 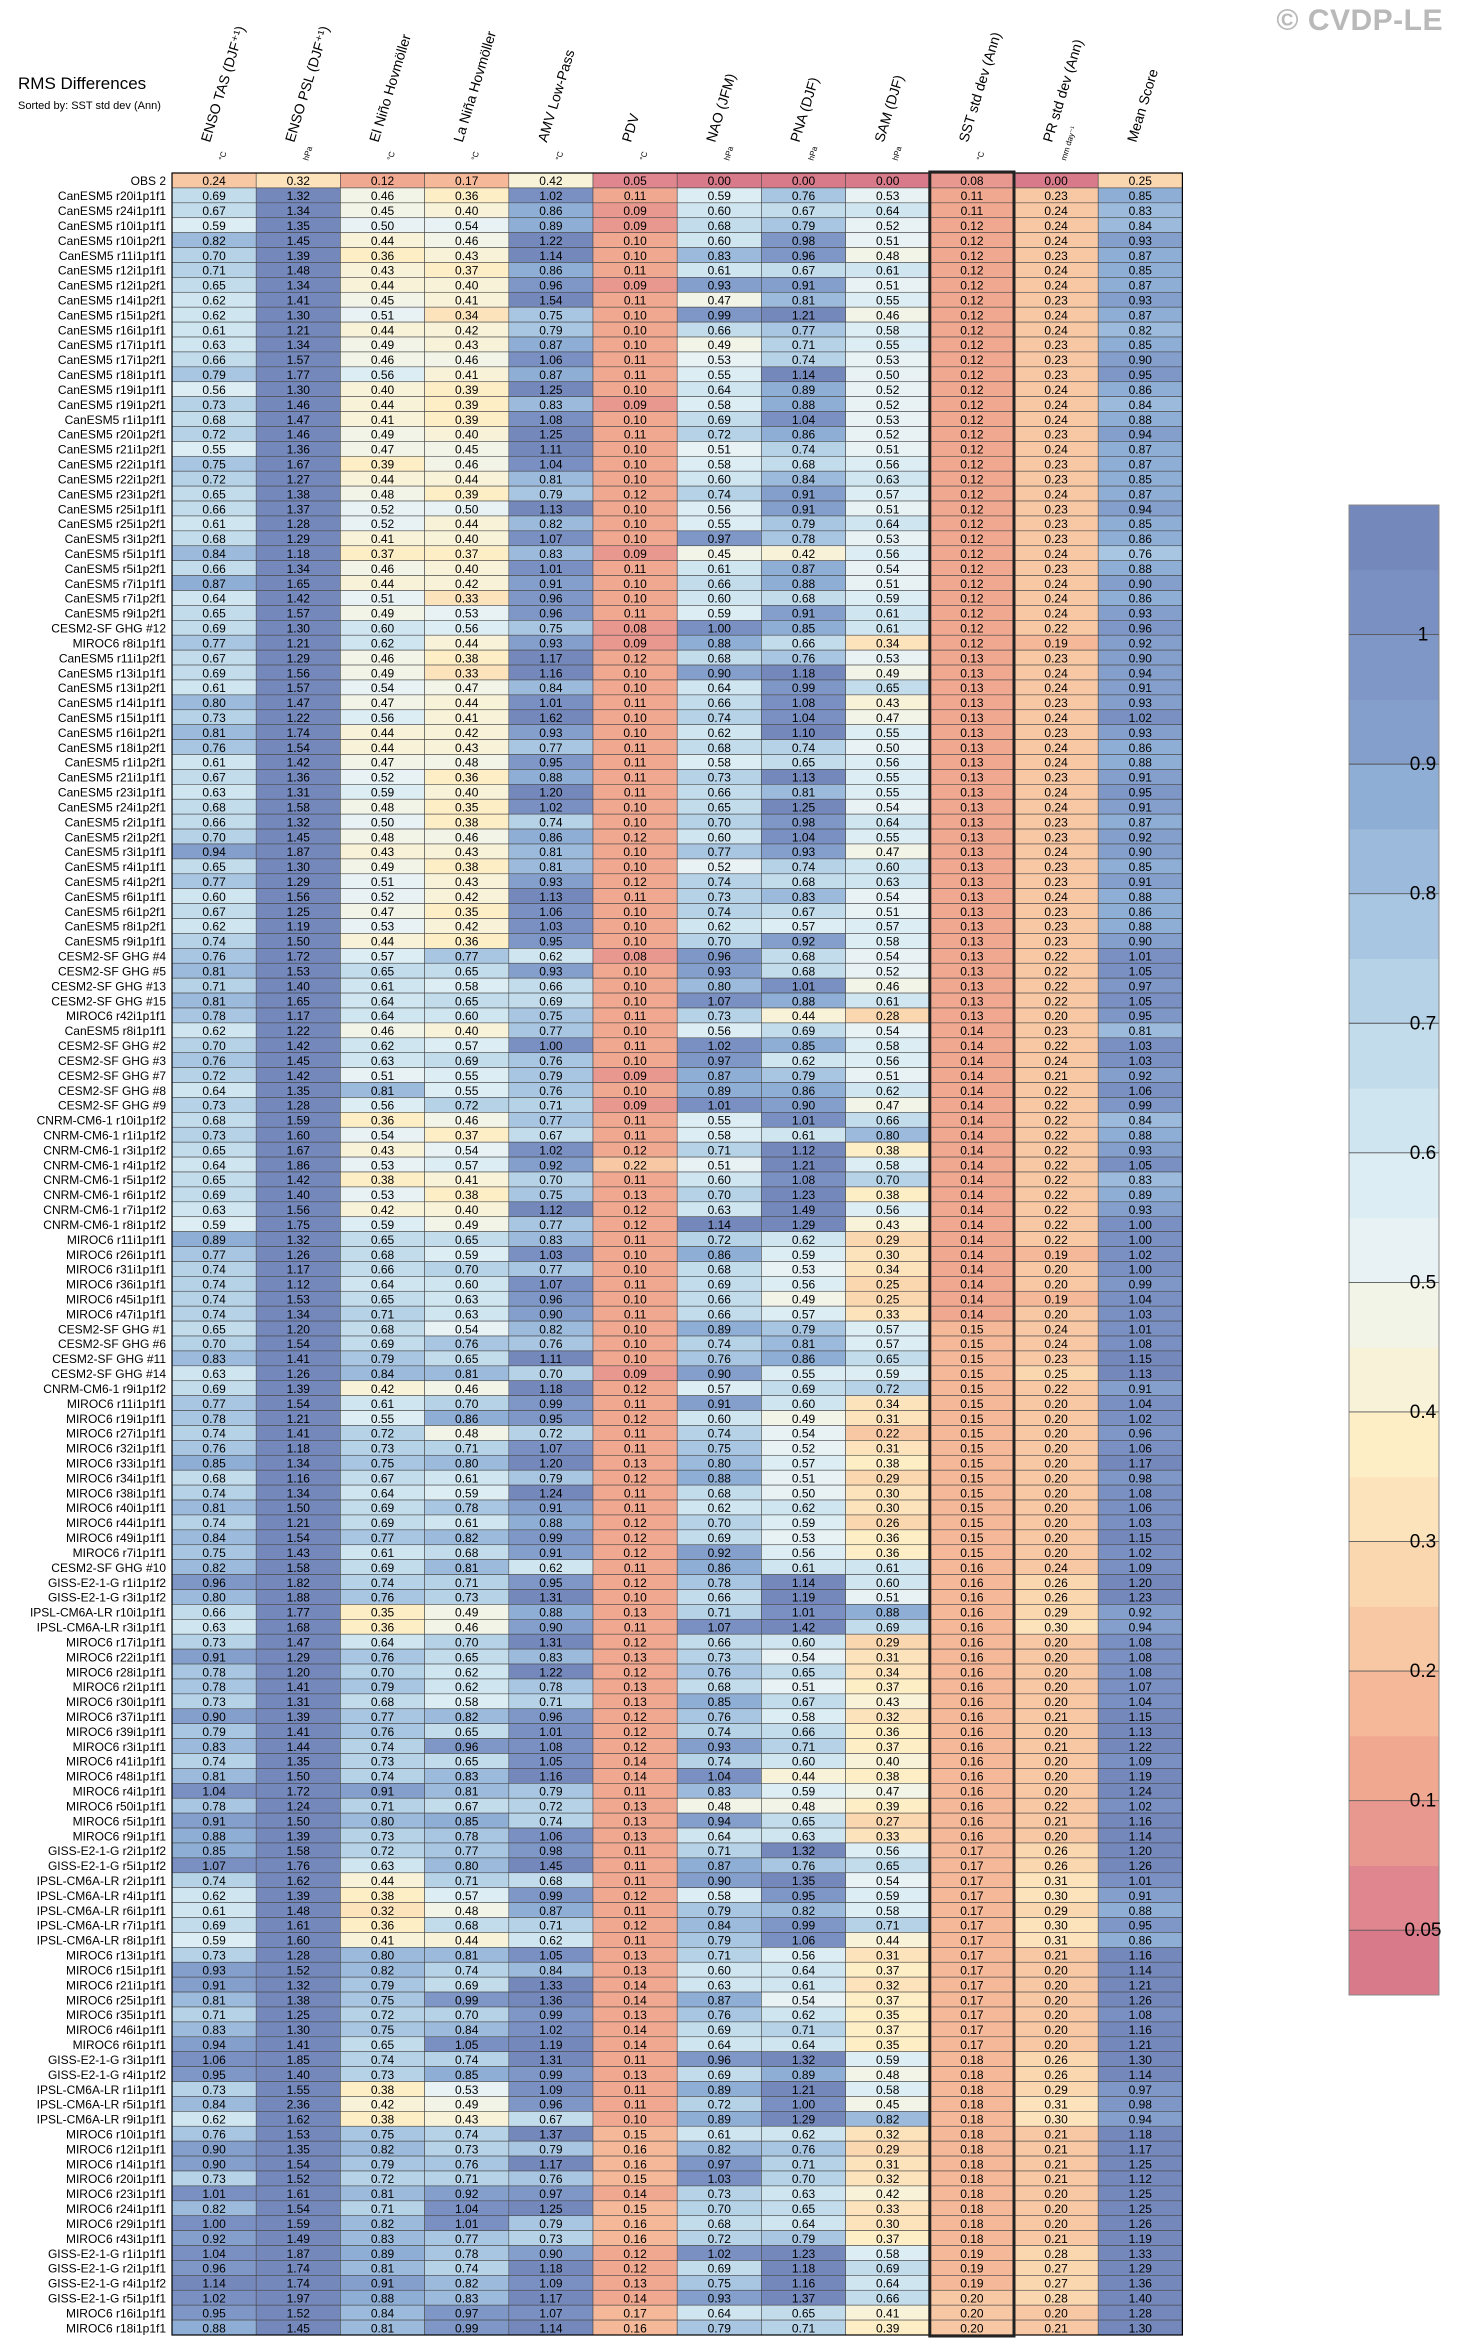 I want to click on cell-value: 0.62, so click(x=467, y=1687).